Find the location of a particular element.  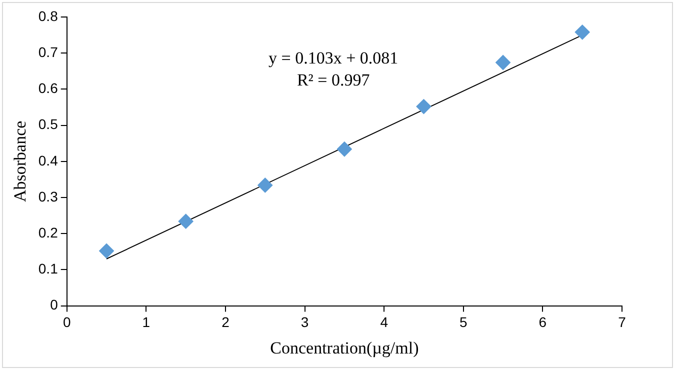

annotation: R² = 0.997 is located at coordinates (333, 80).